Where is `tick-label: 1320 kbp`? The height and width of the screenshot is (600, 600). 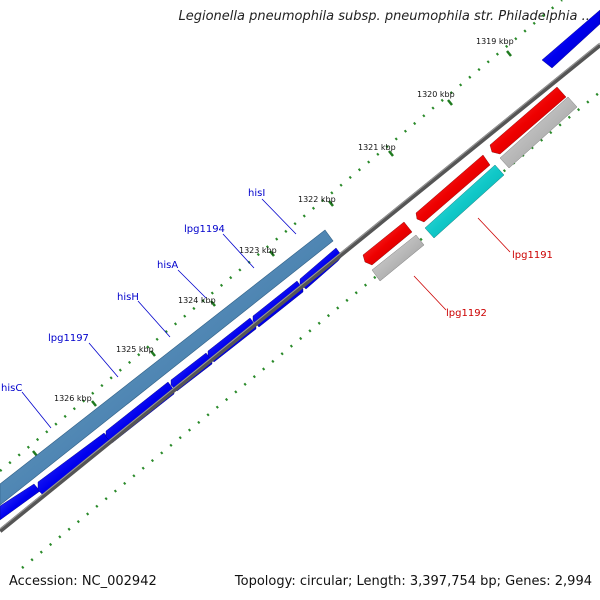 tick-label: 1320 kbp is located at coordinates (436, 94).